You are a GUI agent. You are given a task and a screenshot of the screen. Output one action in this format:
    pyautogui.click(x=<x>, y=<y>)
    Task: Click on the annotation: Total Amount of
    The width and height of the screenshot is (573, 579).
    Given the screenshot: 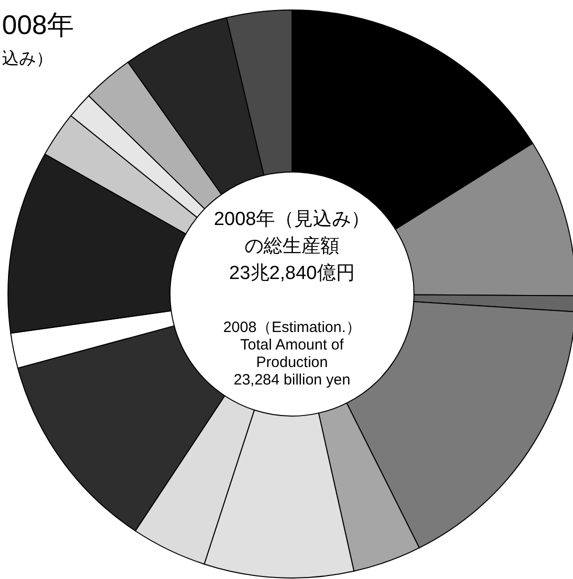 What is the action you would take?
    pyautogui.click(x=292, y=345)
    